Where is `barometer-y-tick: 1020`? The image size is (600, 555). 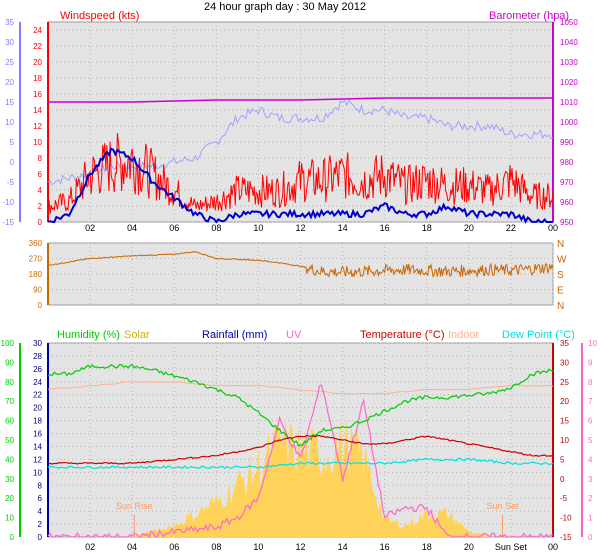 barometer-y-tick: 1020 is located at coordinates (569, 82).